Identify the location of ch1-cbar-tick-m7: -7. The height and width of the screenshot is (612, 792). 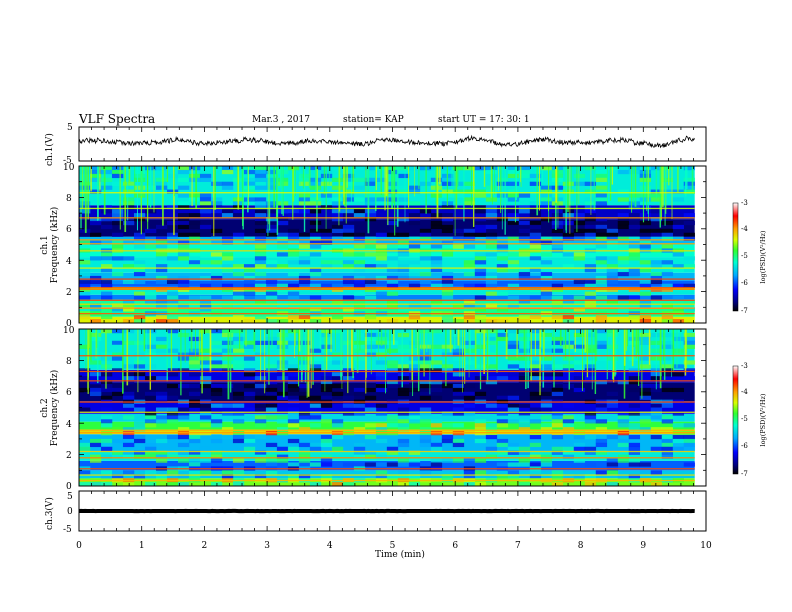
(744, 311).